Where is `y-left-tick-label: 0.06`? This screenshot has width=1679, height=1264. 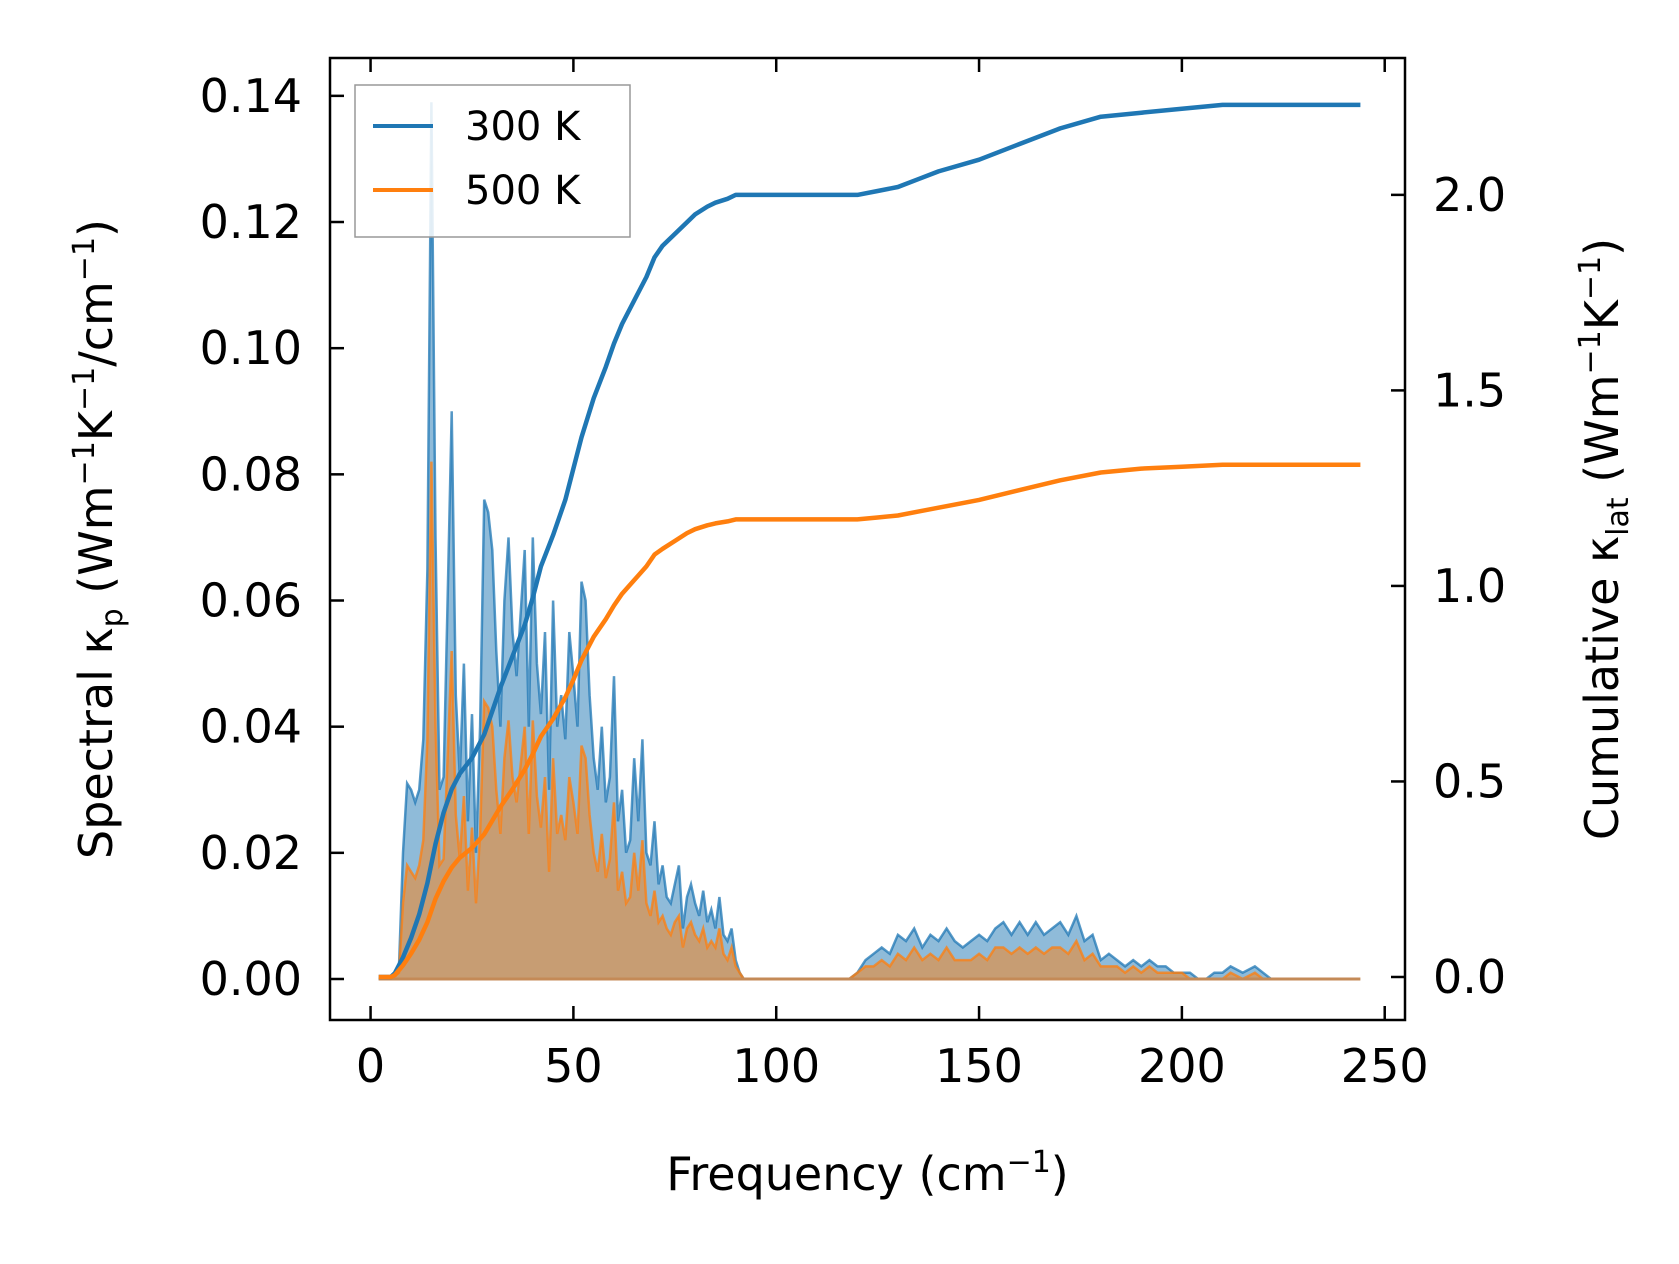 y-left-tick-label: 0.06 is located at coordinates (251, 601).